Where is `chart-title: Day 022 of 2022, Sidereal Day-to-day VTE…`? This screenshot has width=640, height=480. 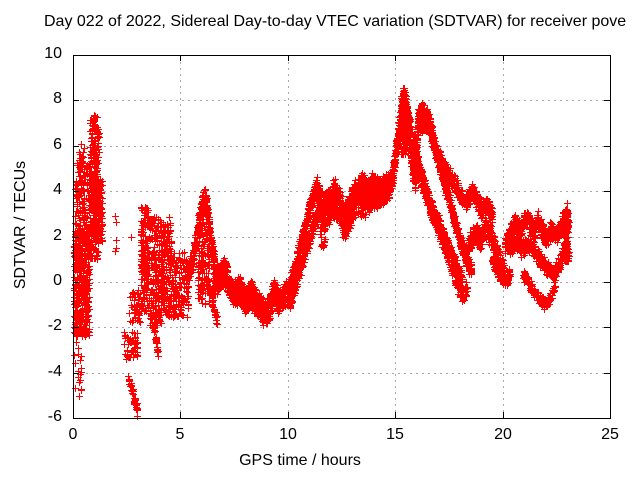 chart-title: Day 022 of 2022, Sidereal Day-to-day VTE… is located at coordinates (335, 21).